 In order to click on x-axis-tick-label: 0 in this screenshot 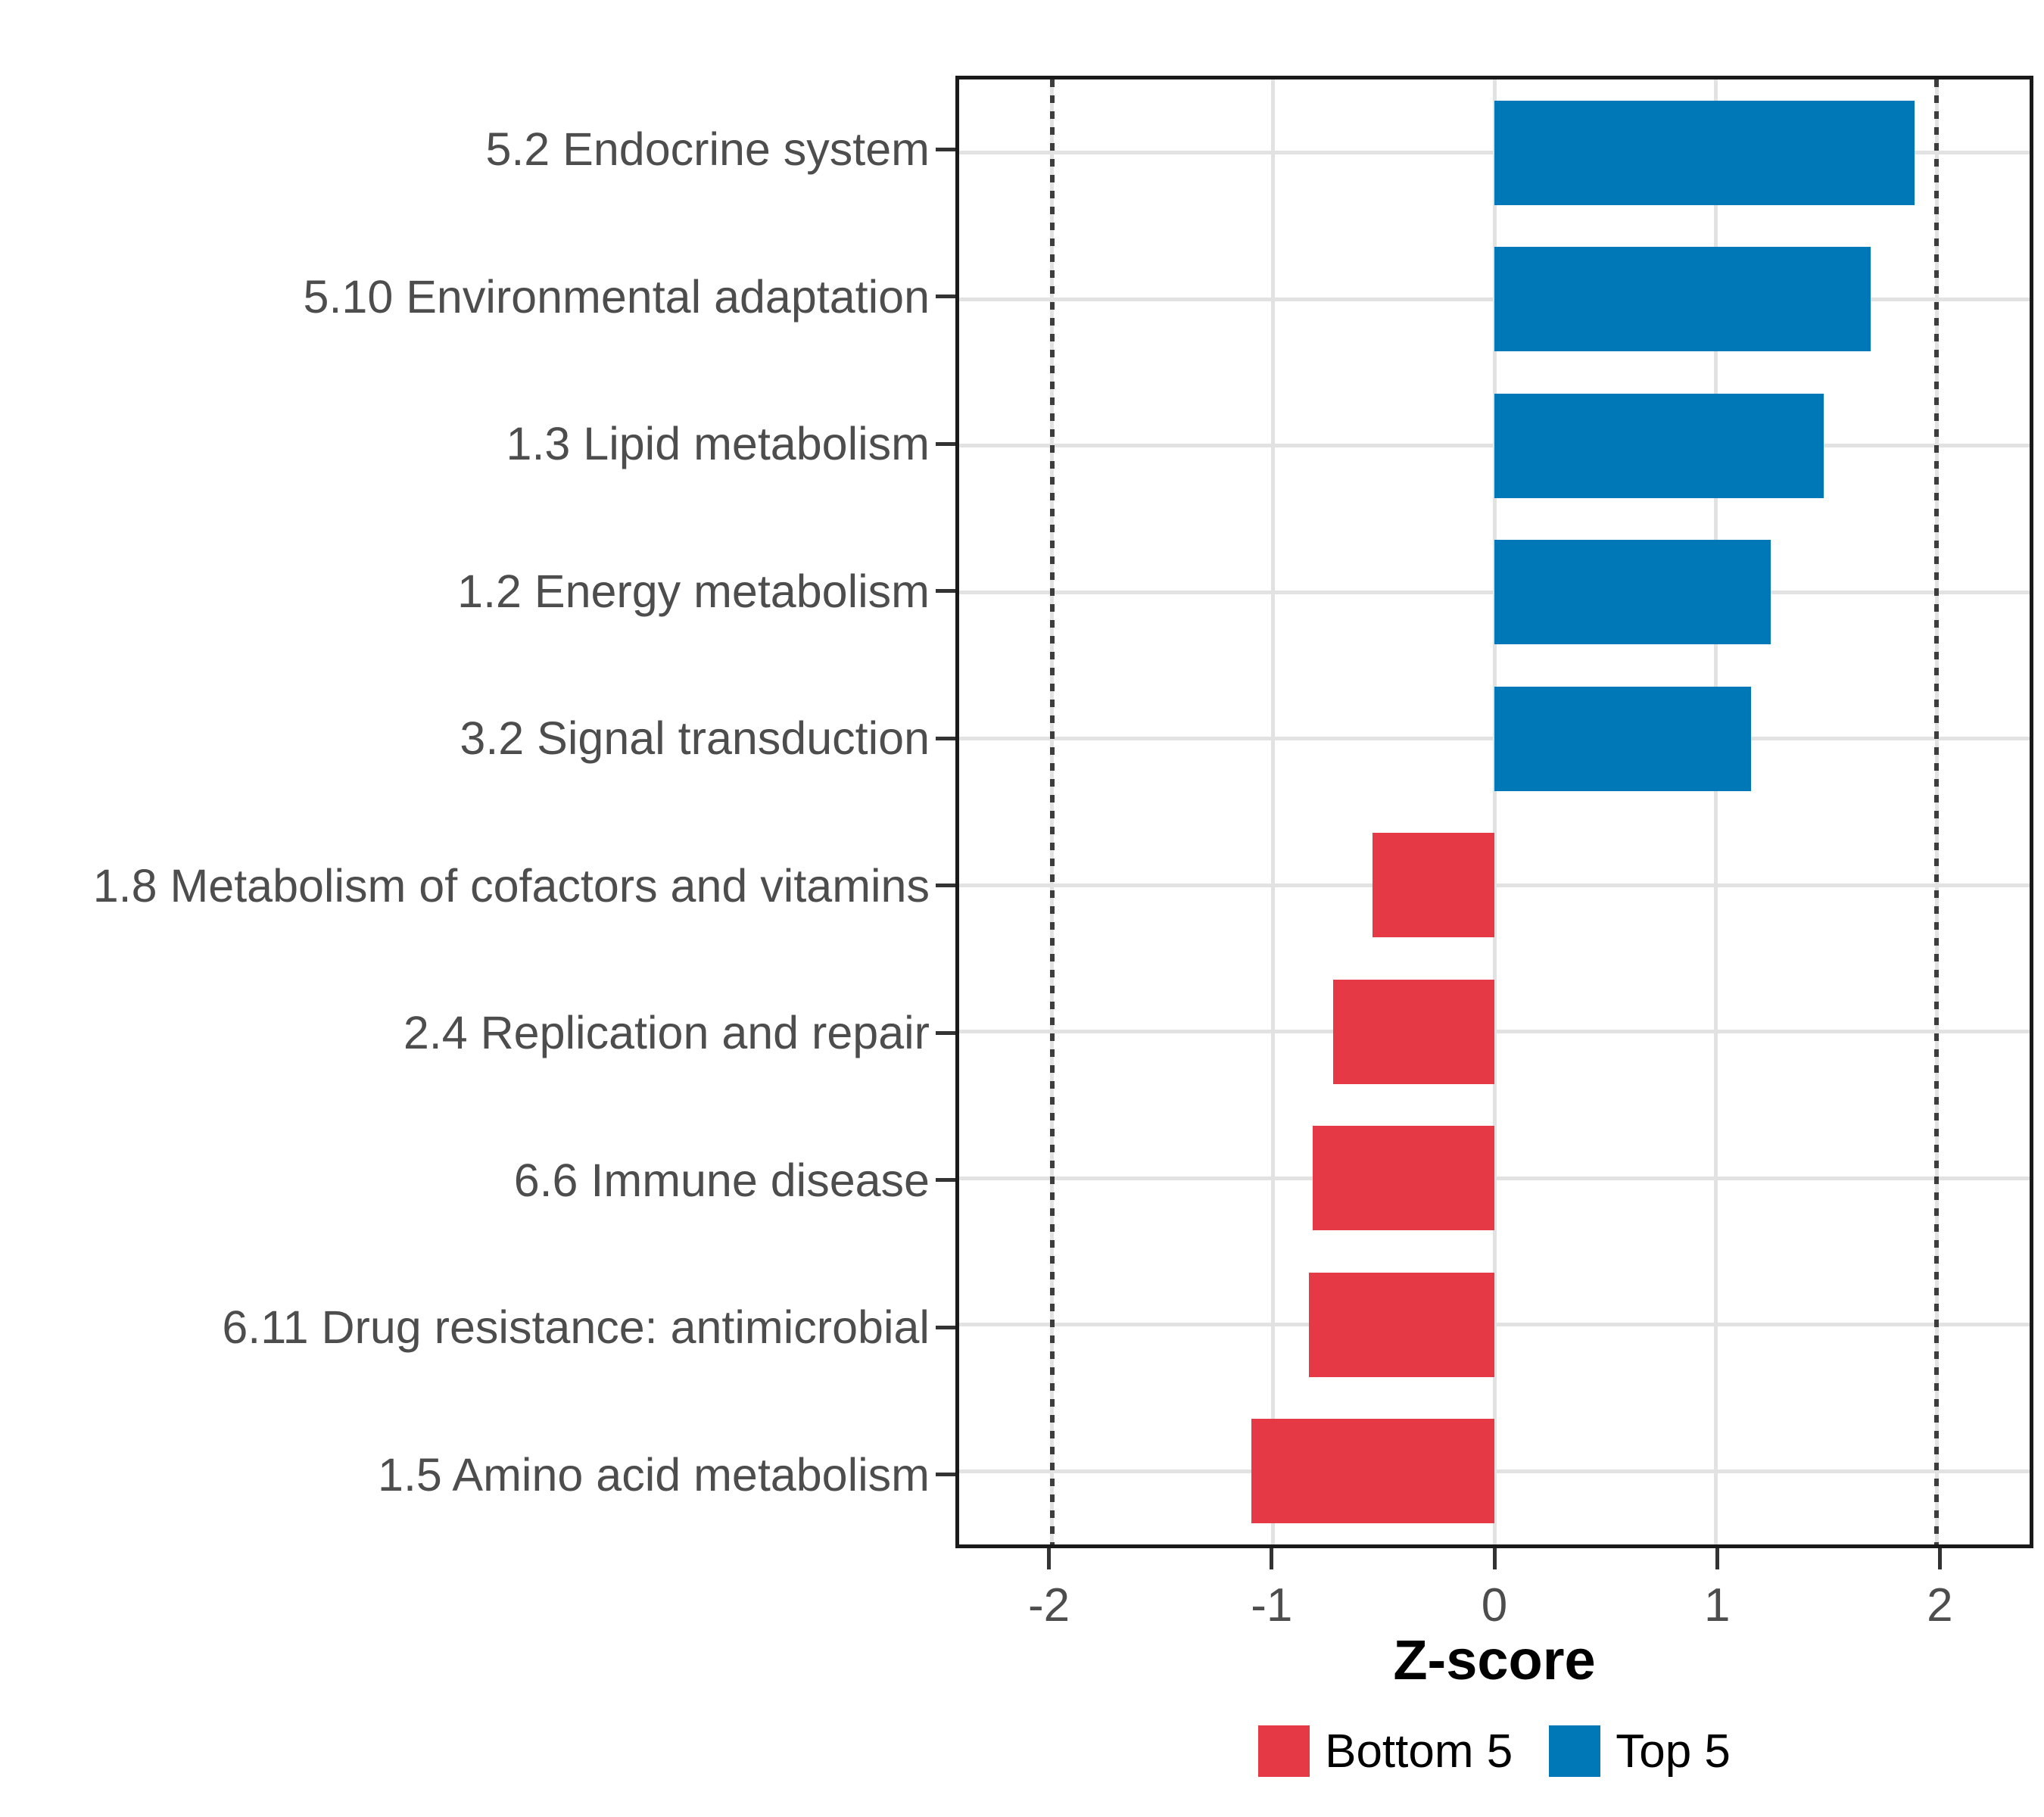, I will do `click(1494, 1605)`.